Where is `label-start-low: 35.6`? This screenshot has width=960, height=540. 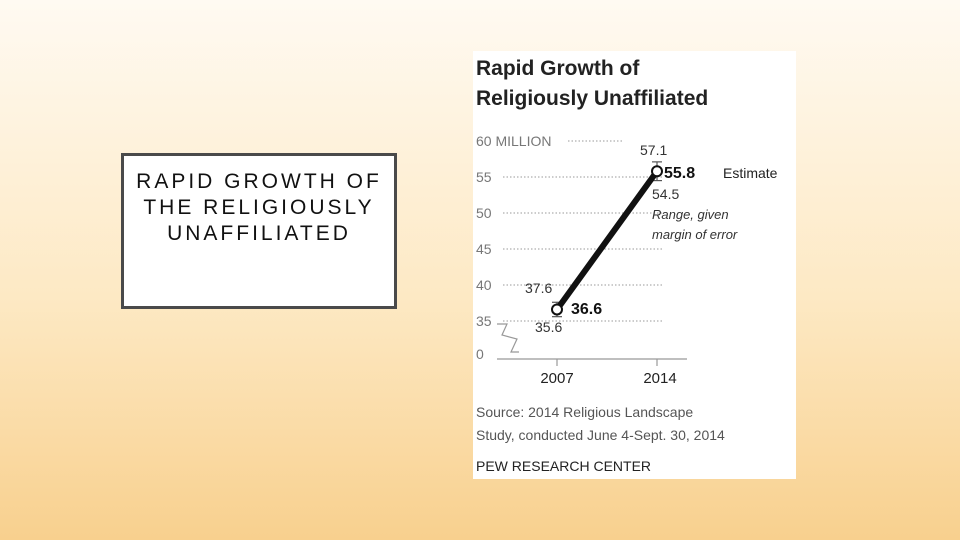 label-start-low: 35.6 is located at coordinates (548, 327).